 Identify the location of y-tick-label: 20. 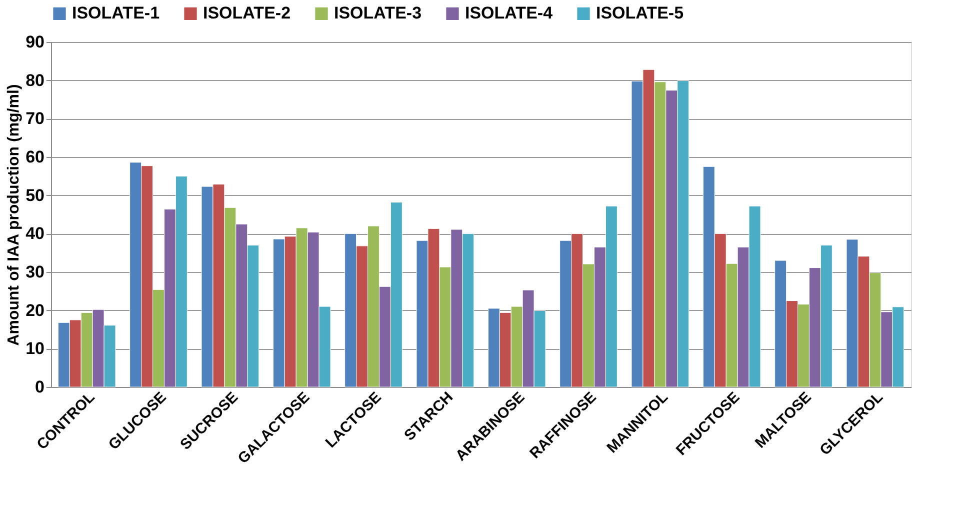
(35, 310).